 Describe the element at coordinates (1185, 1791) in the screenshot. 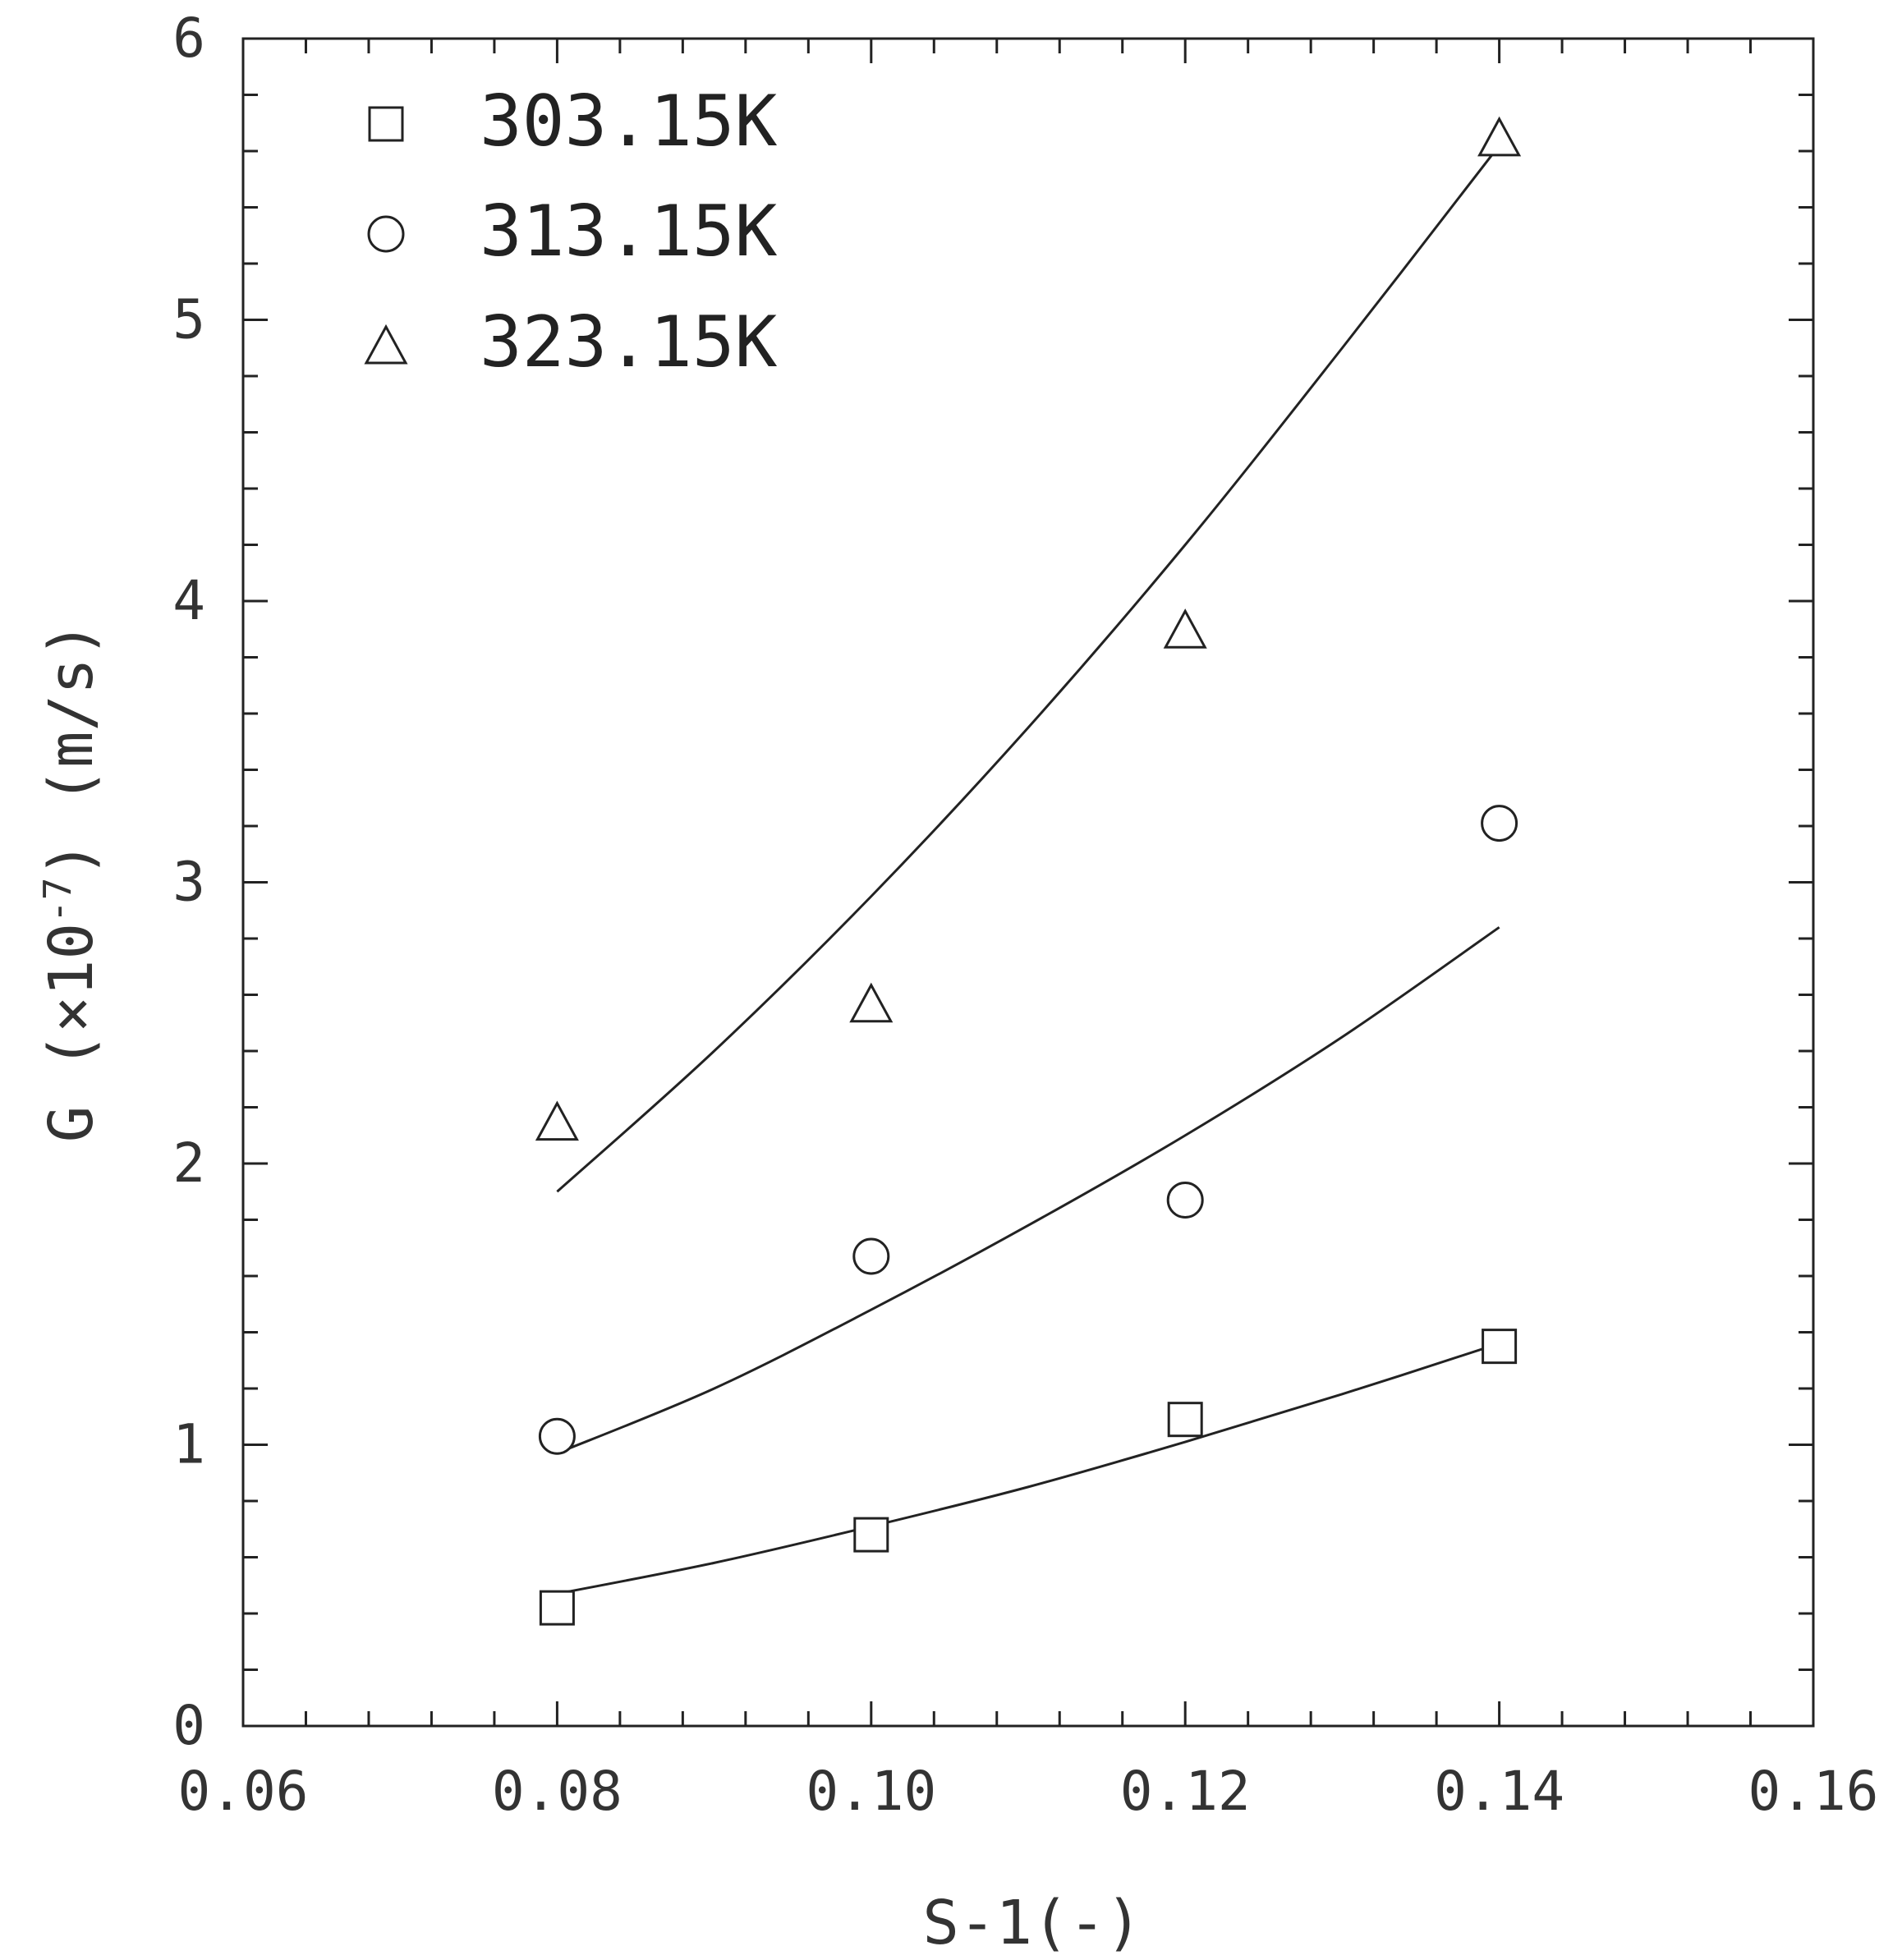

I see `x-tick-label: 0.12` at that location.